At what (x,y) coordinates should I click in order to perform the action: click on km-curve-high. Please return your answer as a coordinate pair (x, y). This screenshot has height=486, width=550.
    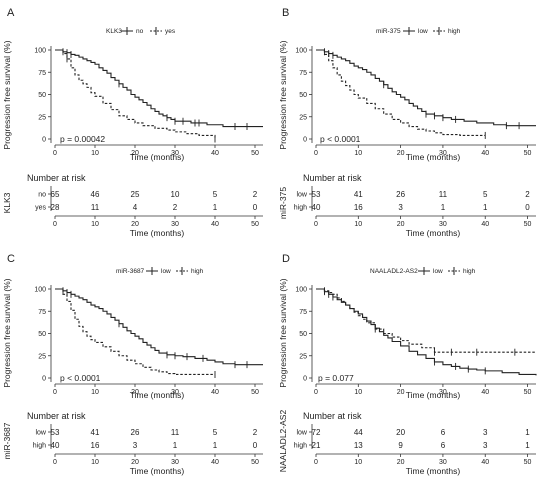
    Looking at the image, I should click on (426, 320).